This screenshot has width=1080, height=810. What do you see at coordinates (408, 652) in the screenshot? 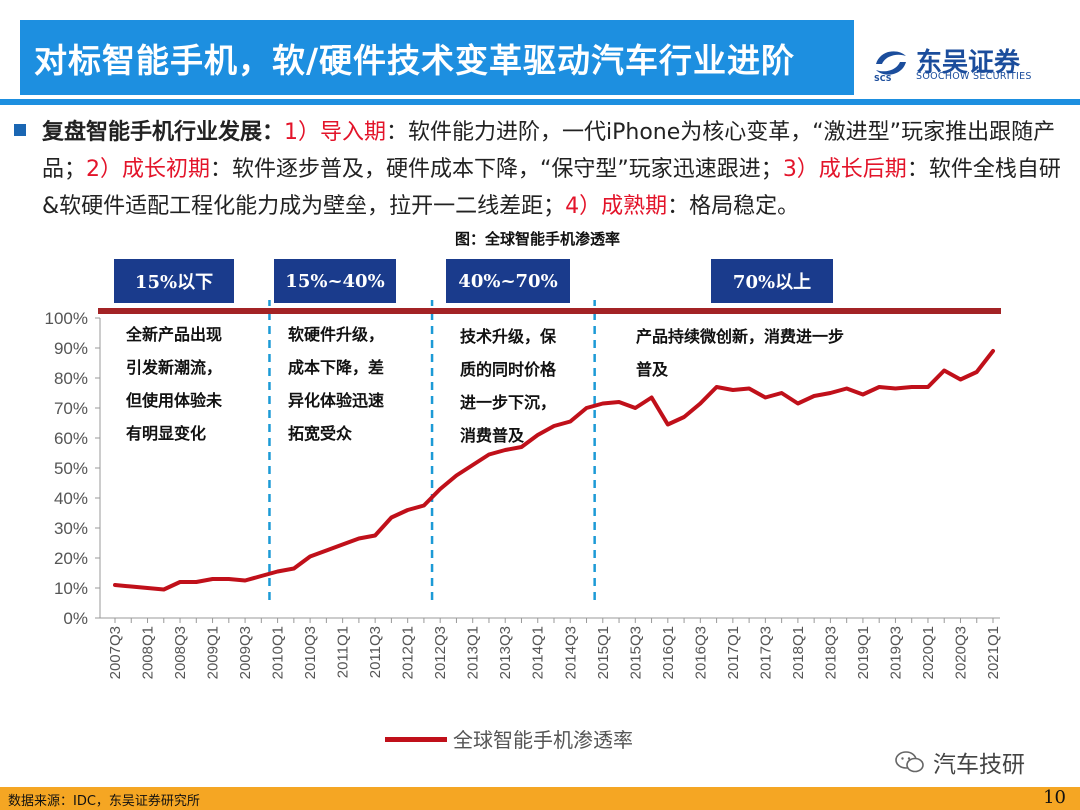
I see `x-tick-label: 2012Q1` at bounding box center [408, 652].